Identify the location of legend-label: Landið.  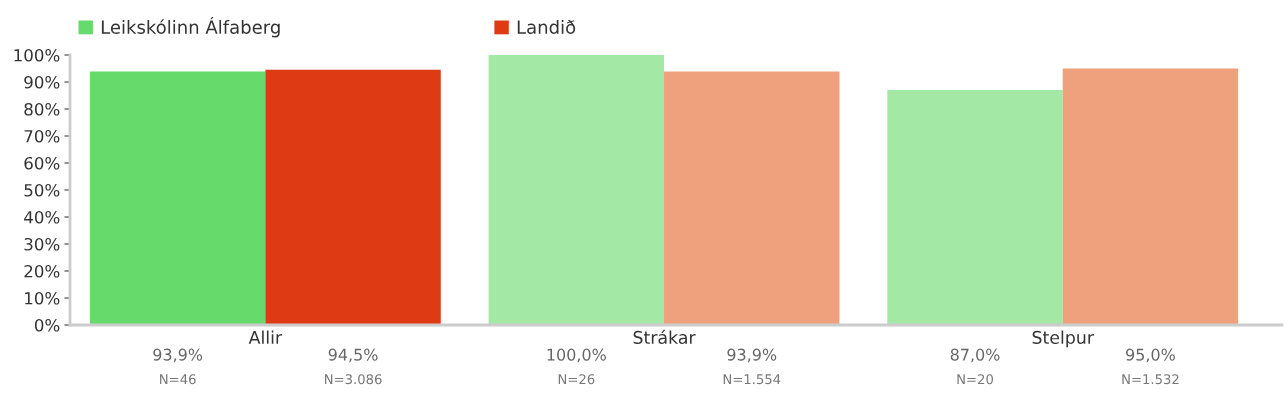
(546, 26).